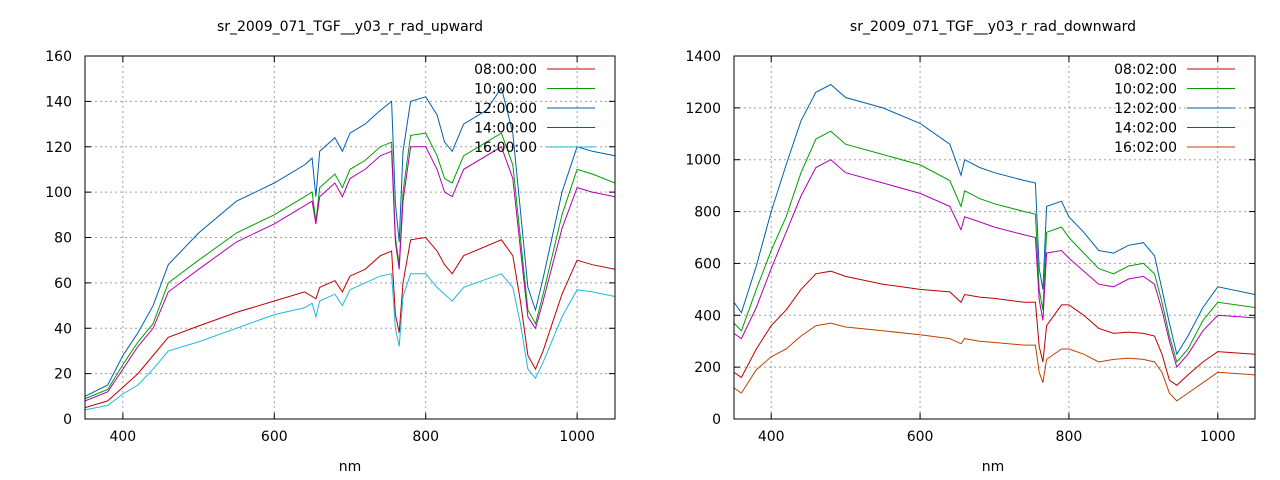 This screenshot has width=1280, height=480. Describe the element at coordinates (63, 239) in the screenshot. I see `y-tick-label: 80` at that location.